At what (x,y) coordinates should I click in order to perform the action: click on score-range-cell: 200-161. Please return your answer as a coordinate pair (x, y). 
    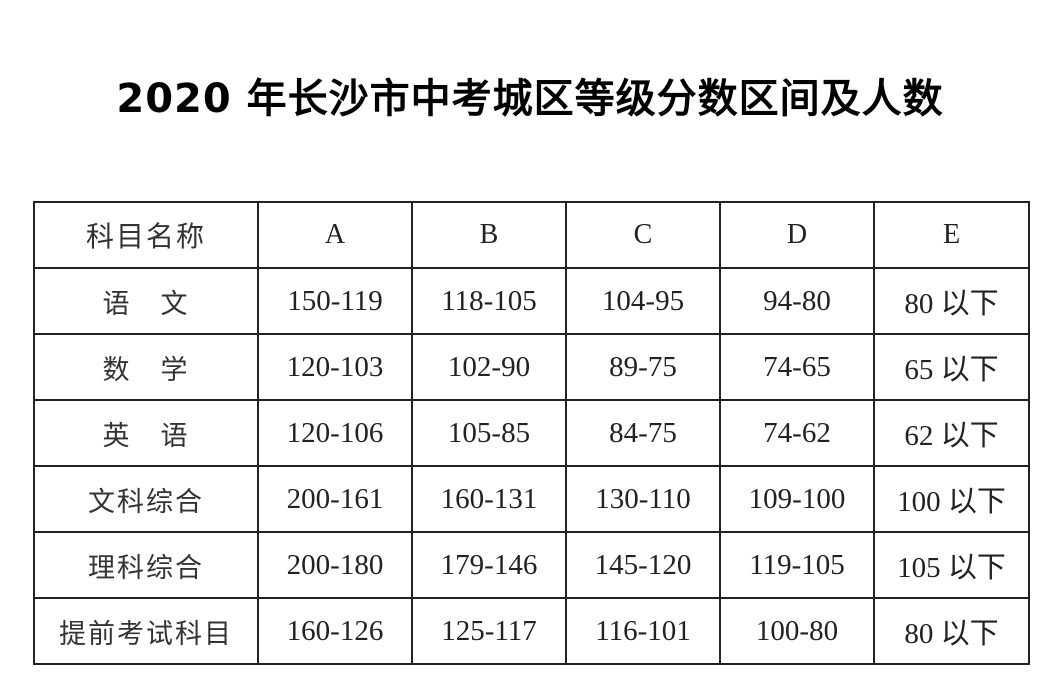
    Looking at the image, I should click on (335, 499).